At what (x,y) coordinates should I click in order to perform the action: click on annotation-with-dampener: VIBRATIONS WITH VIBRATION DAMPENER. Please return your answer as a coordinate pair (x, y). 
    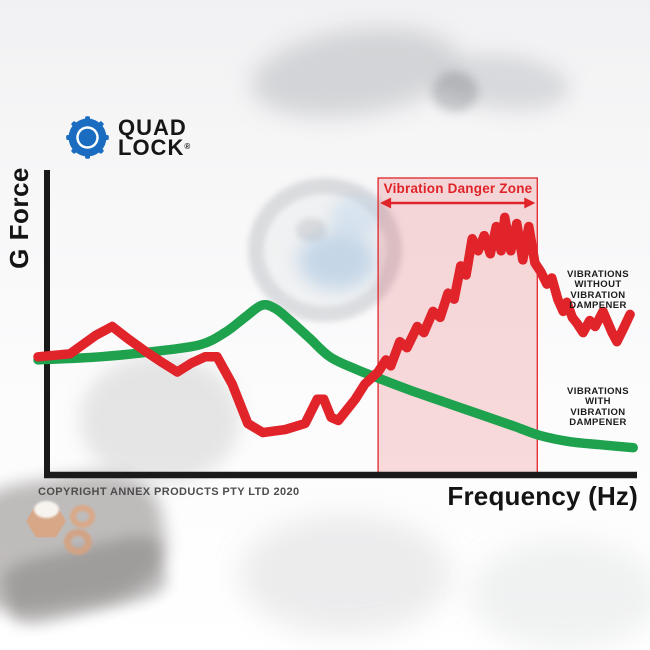
    Looking at the image, I should click on (598, 407).